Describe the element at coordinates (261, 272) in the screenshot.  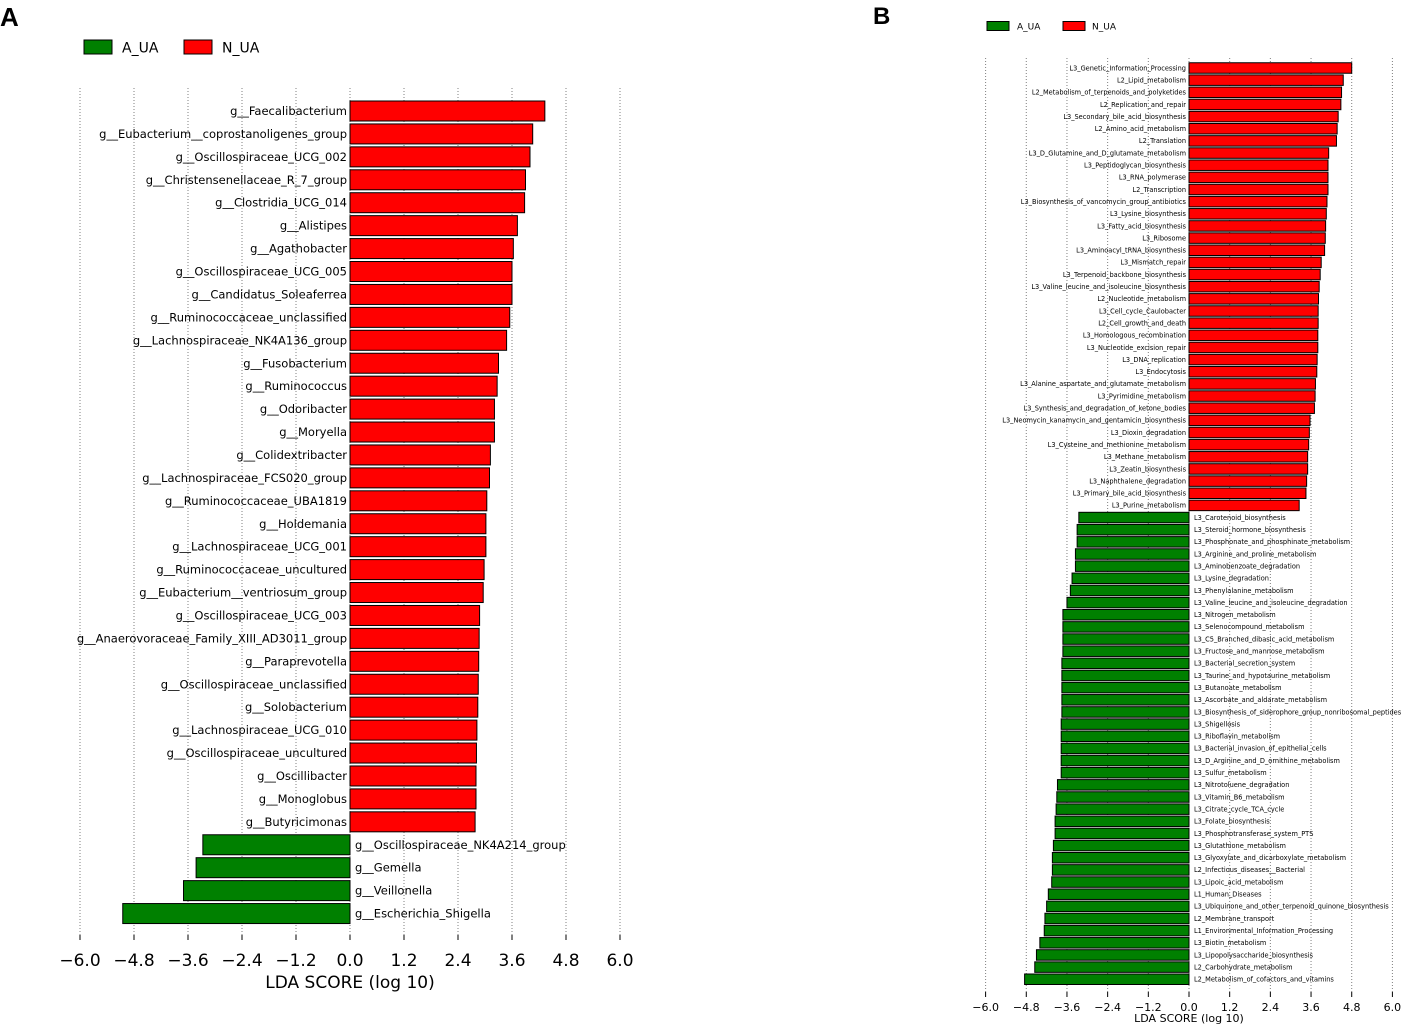
I see `category-label-a-7: g__Oscillospiraceae_UCG_005` at that location.